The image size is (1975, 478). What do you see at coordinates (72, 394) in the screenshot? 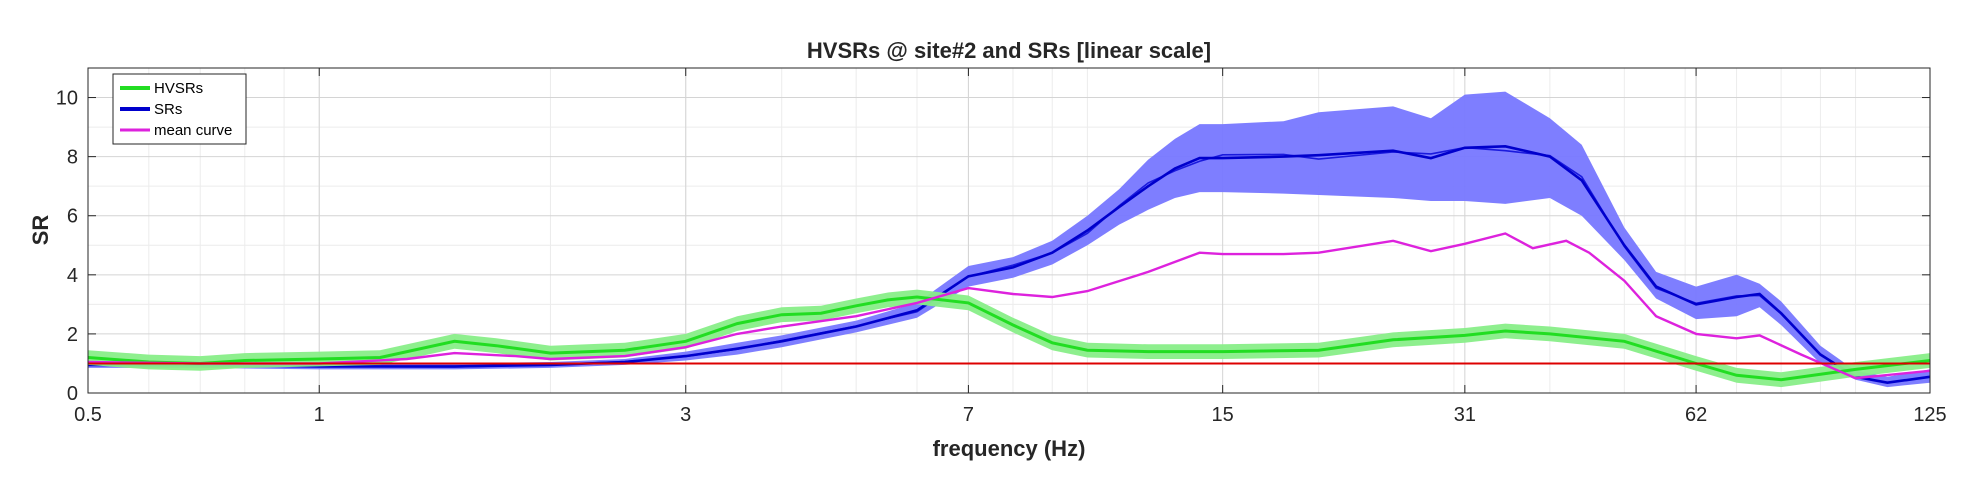
I see `y-tick-label: 0` at bounding box center [72, 394].